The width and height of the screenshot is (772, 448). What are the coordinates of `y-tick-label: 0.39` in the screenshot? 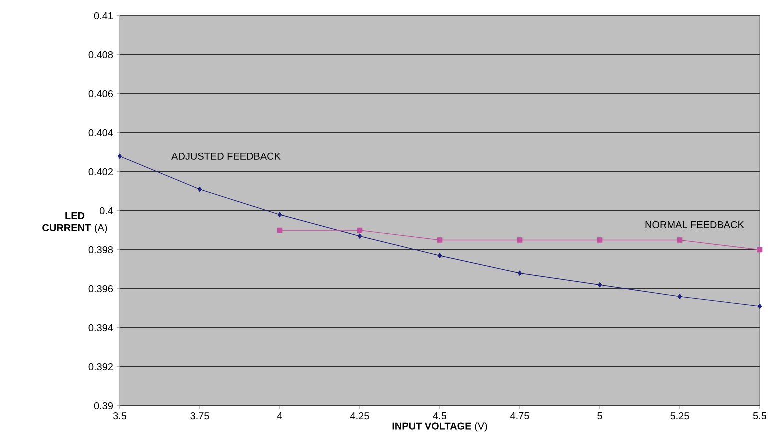 It's located at (103, 406).